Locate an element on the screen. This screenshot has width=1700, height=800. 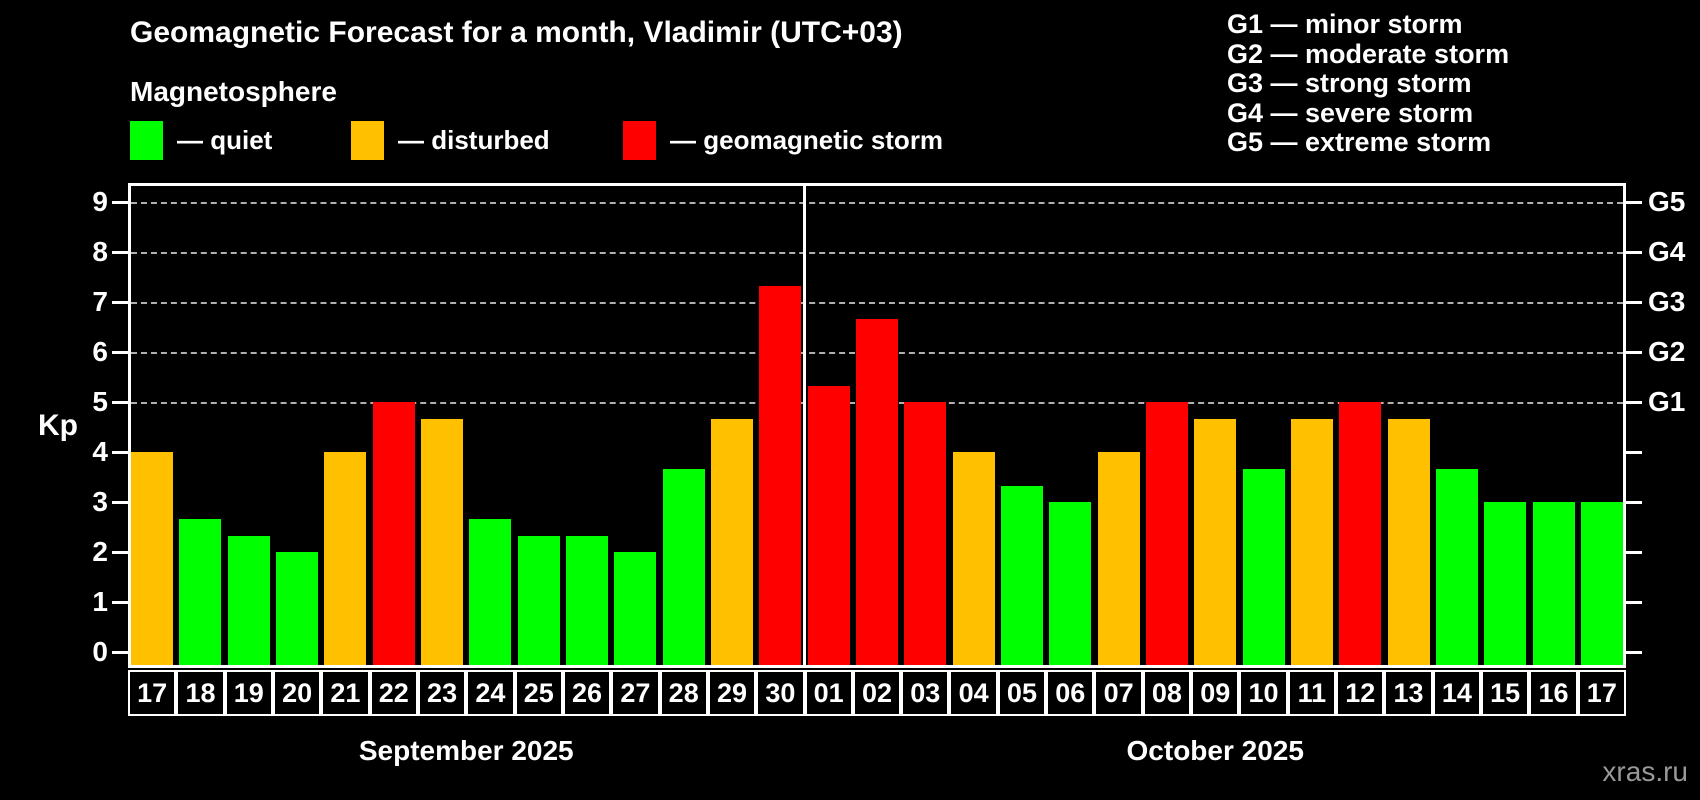
y-tick-label: 5 is located at coordinates (100, 401).